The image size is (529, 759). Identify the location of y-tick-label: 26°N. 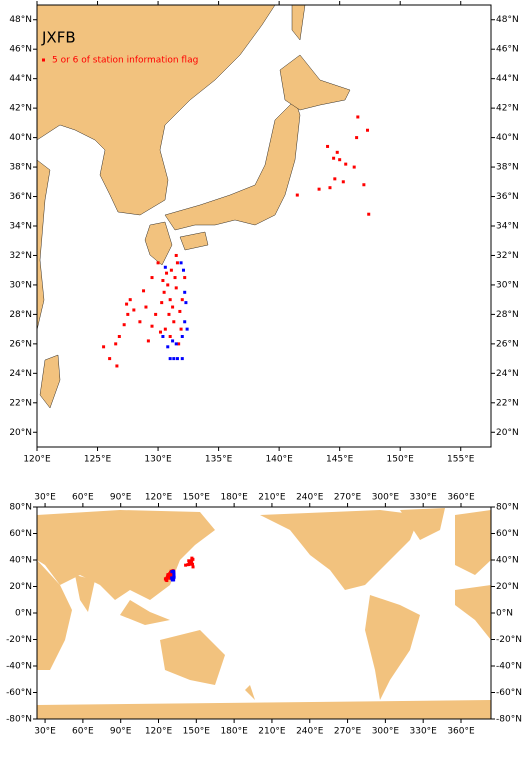
(507, 344).